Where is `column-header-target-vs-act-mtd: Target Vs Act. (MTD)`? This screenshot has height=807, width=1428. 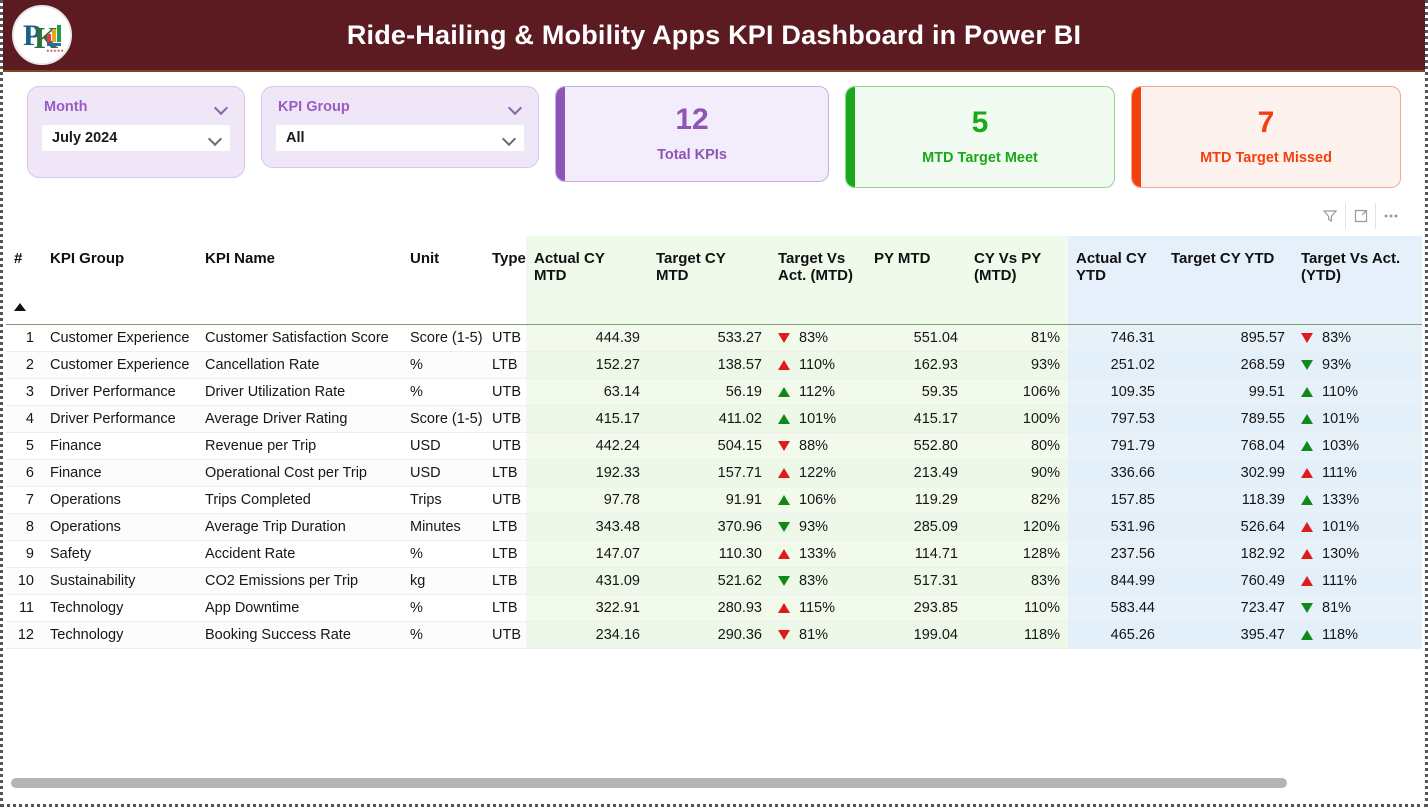 column-header-target-vs-act-mtd: Target Vs Act. (MTD) is located at coordinates (818, 280).